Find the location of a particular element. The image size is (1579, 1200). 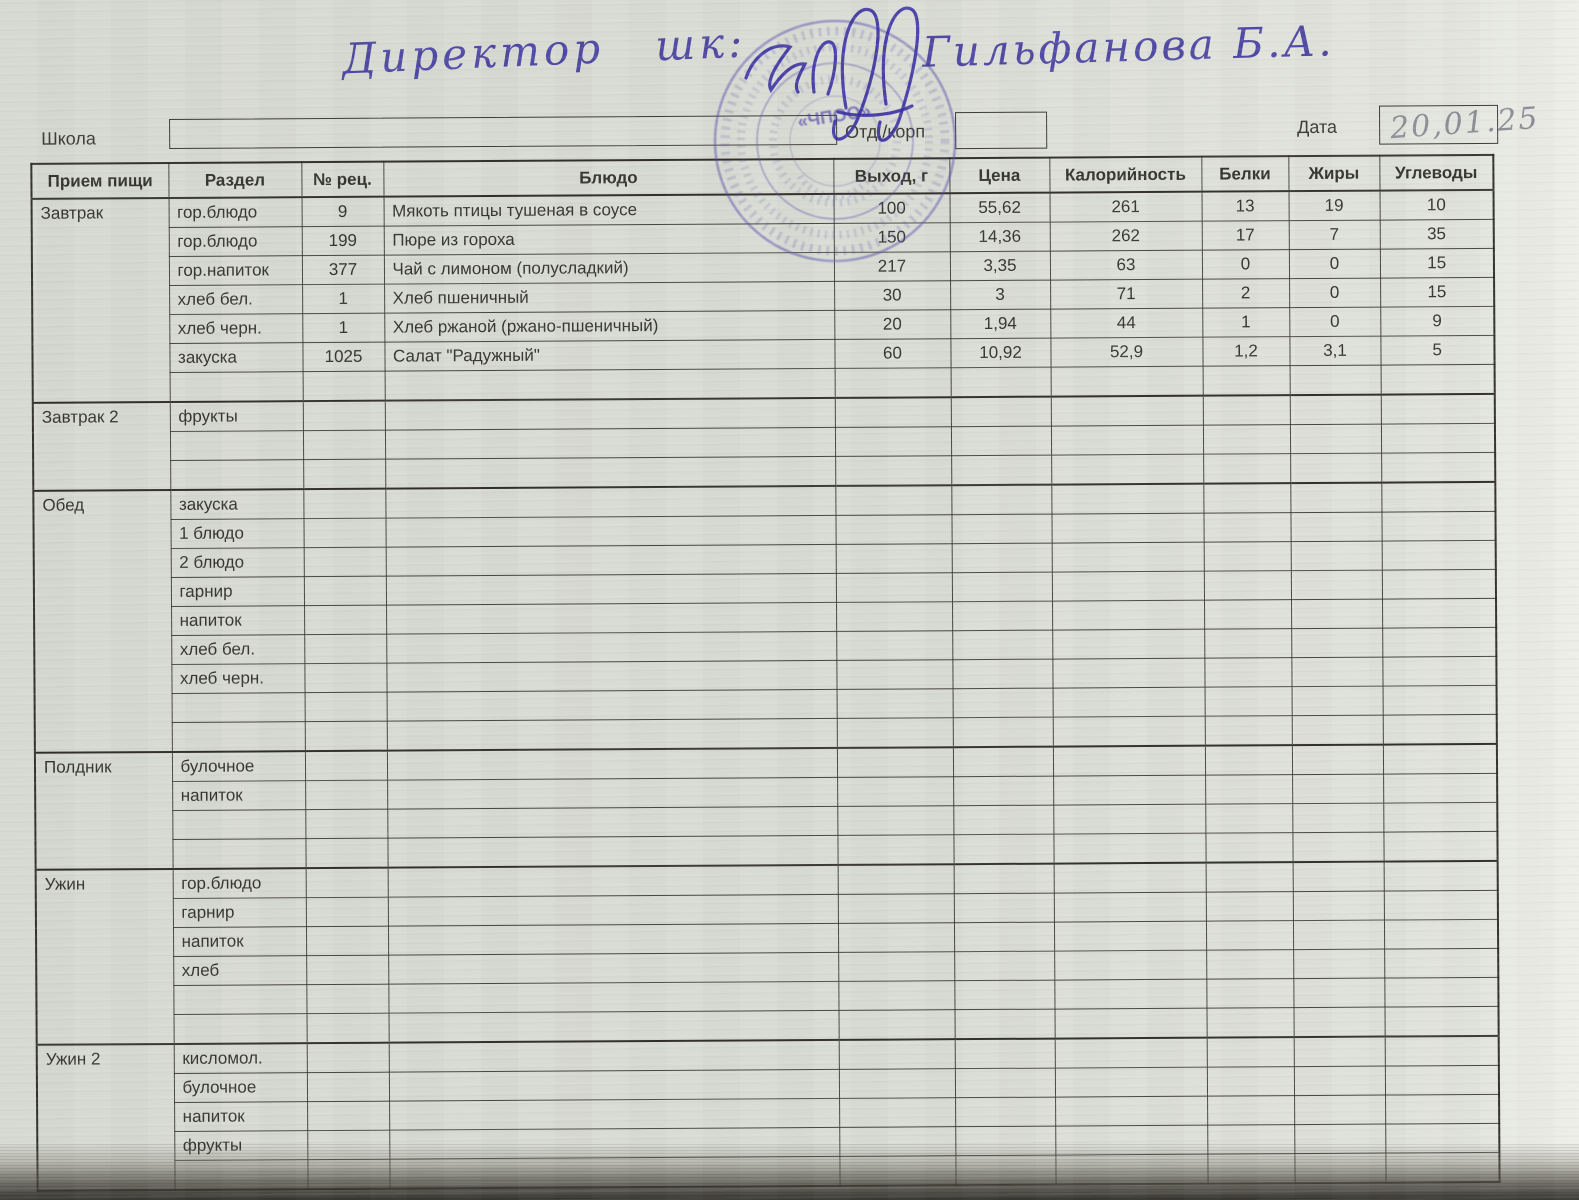

price-cell: 10,92 is located at coordinates (1000, 353).